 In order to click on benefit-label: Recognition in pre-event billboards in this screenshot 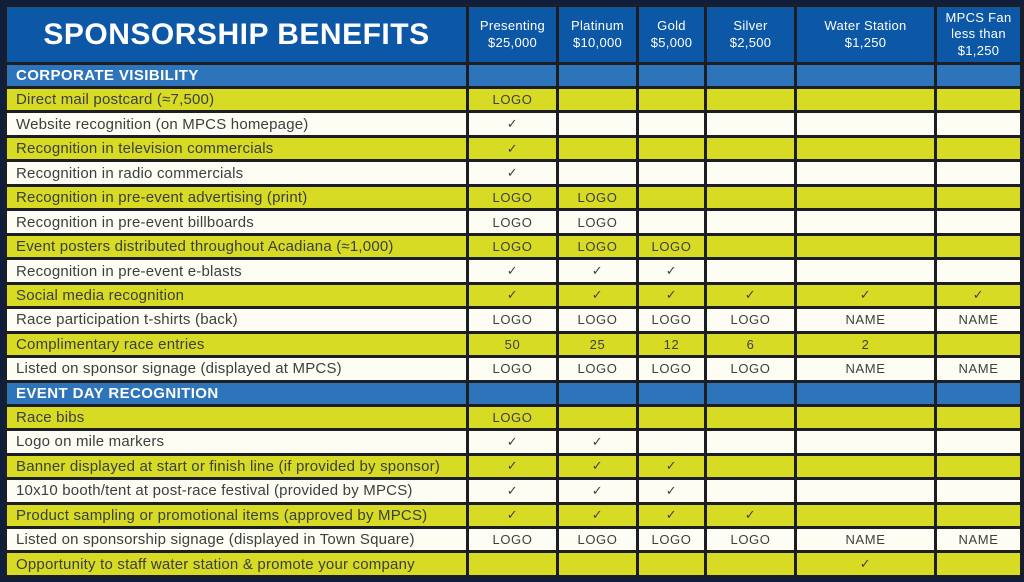, I will do `click(236, 222)`.